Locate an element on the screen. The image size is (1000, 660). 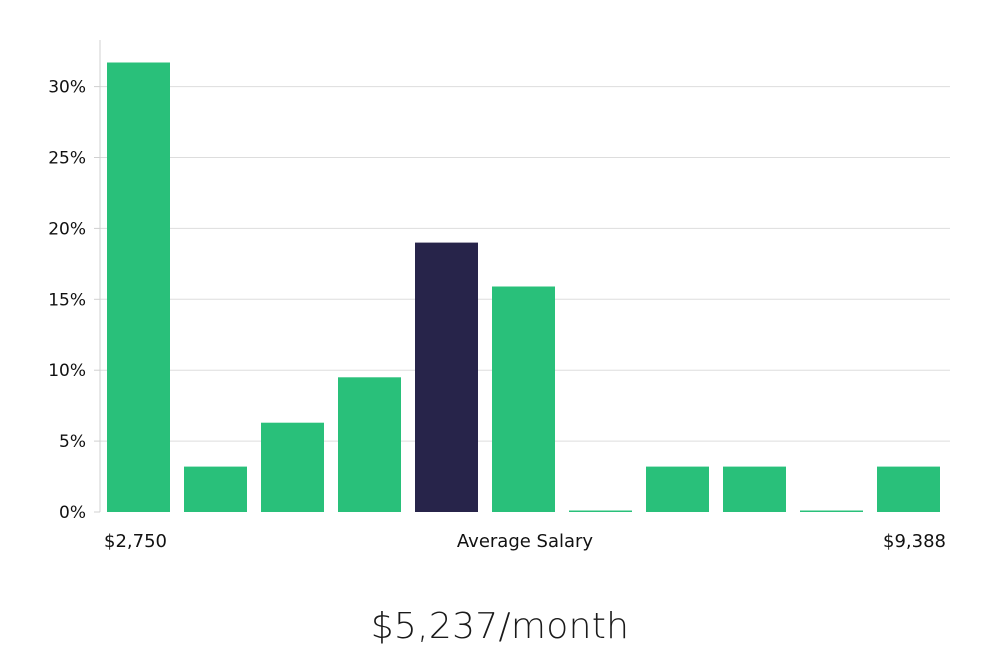
y-axis-ticks: 0% 5% 10% 15% 20% 25% 30% is located at coordinates (74, 300).